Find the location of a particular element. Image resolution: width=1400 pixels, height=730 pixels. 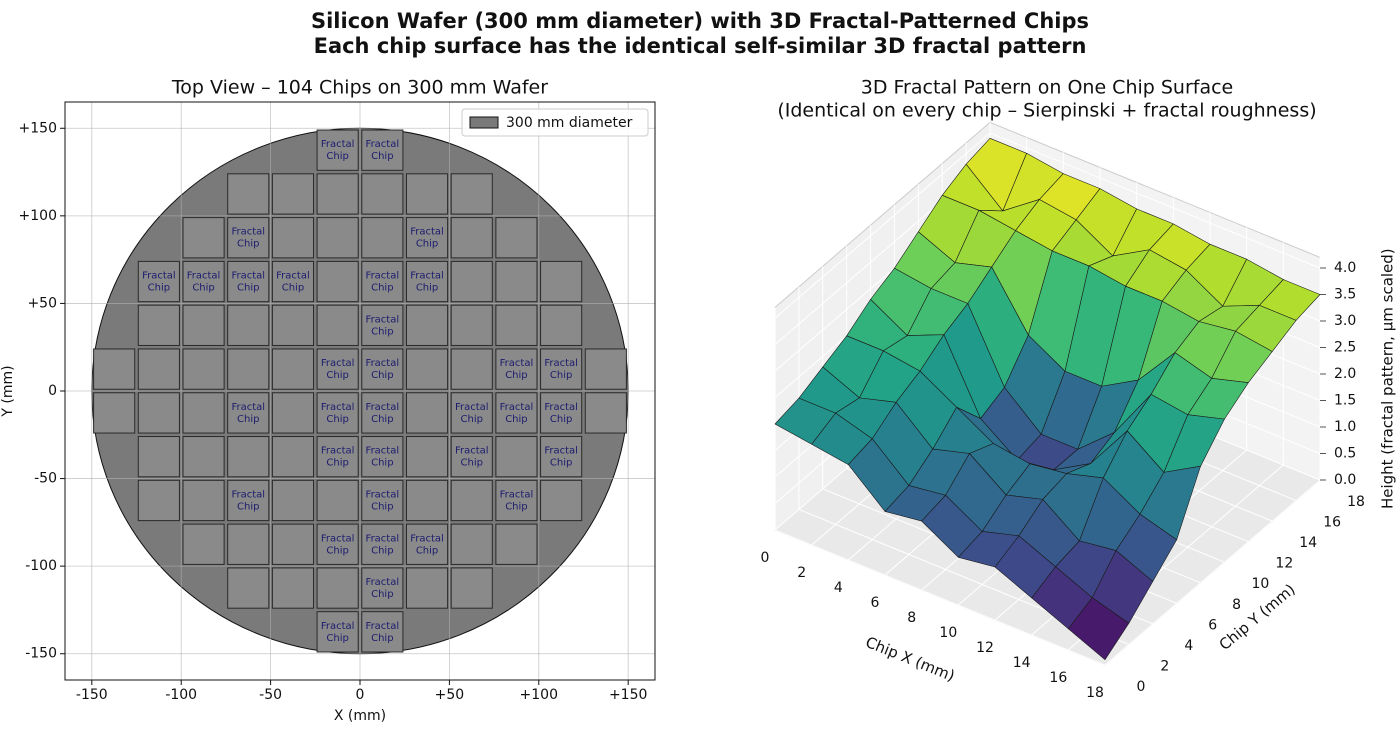

legend-box is located at coordinates (555, 122).